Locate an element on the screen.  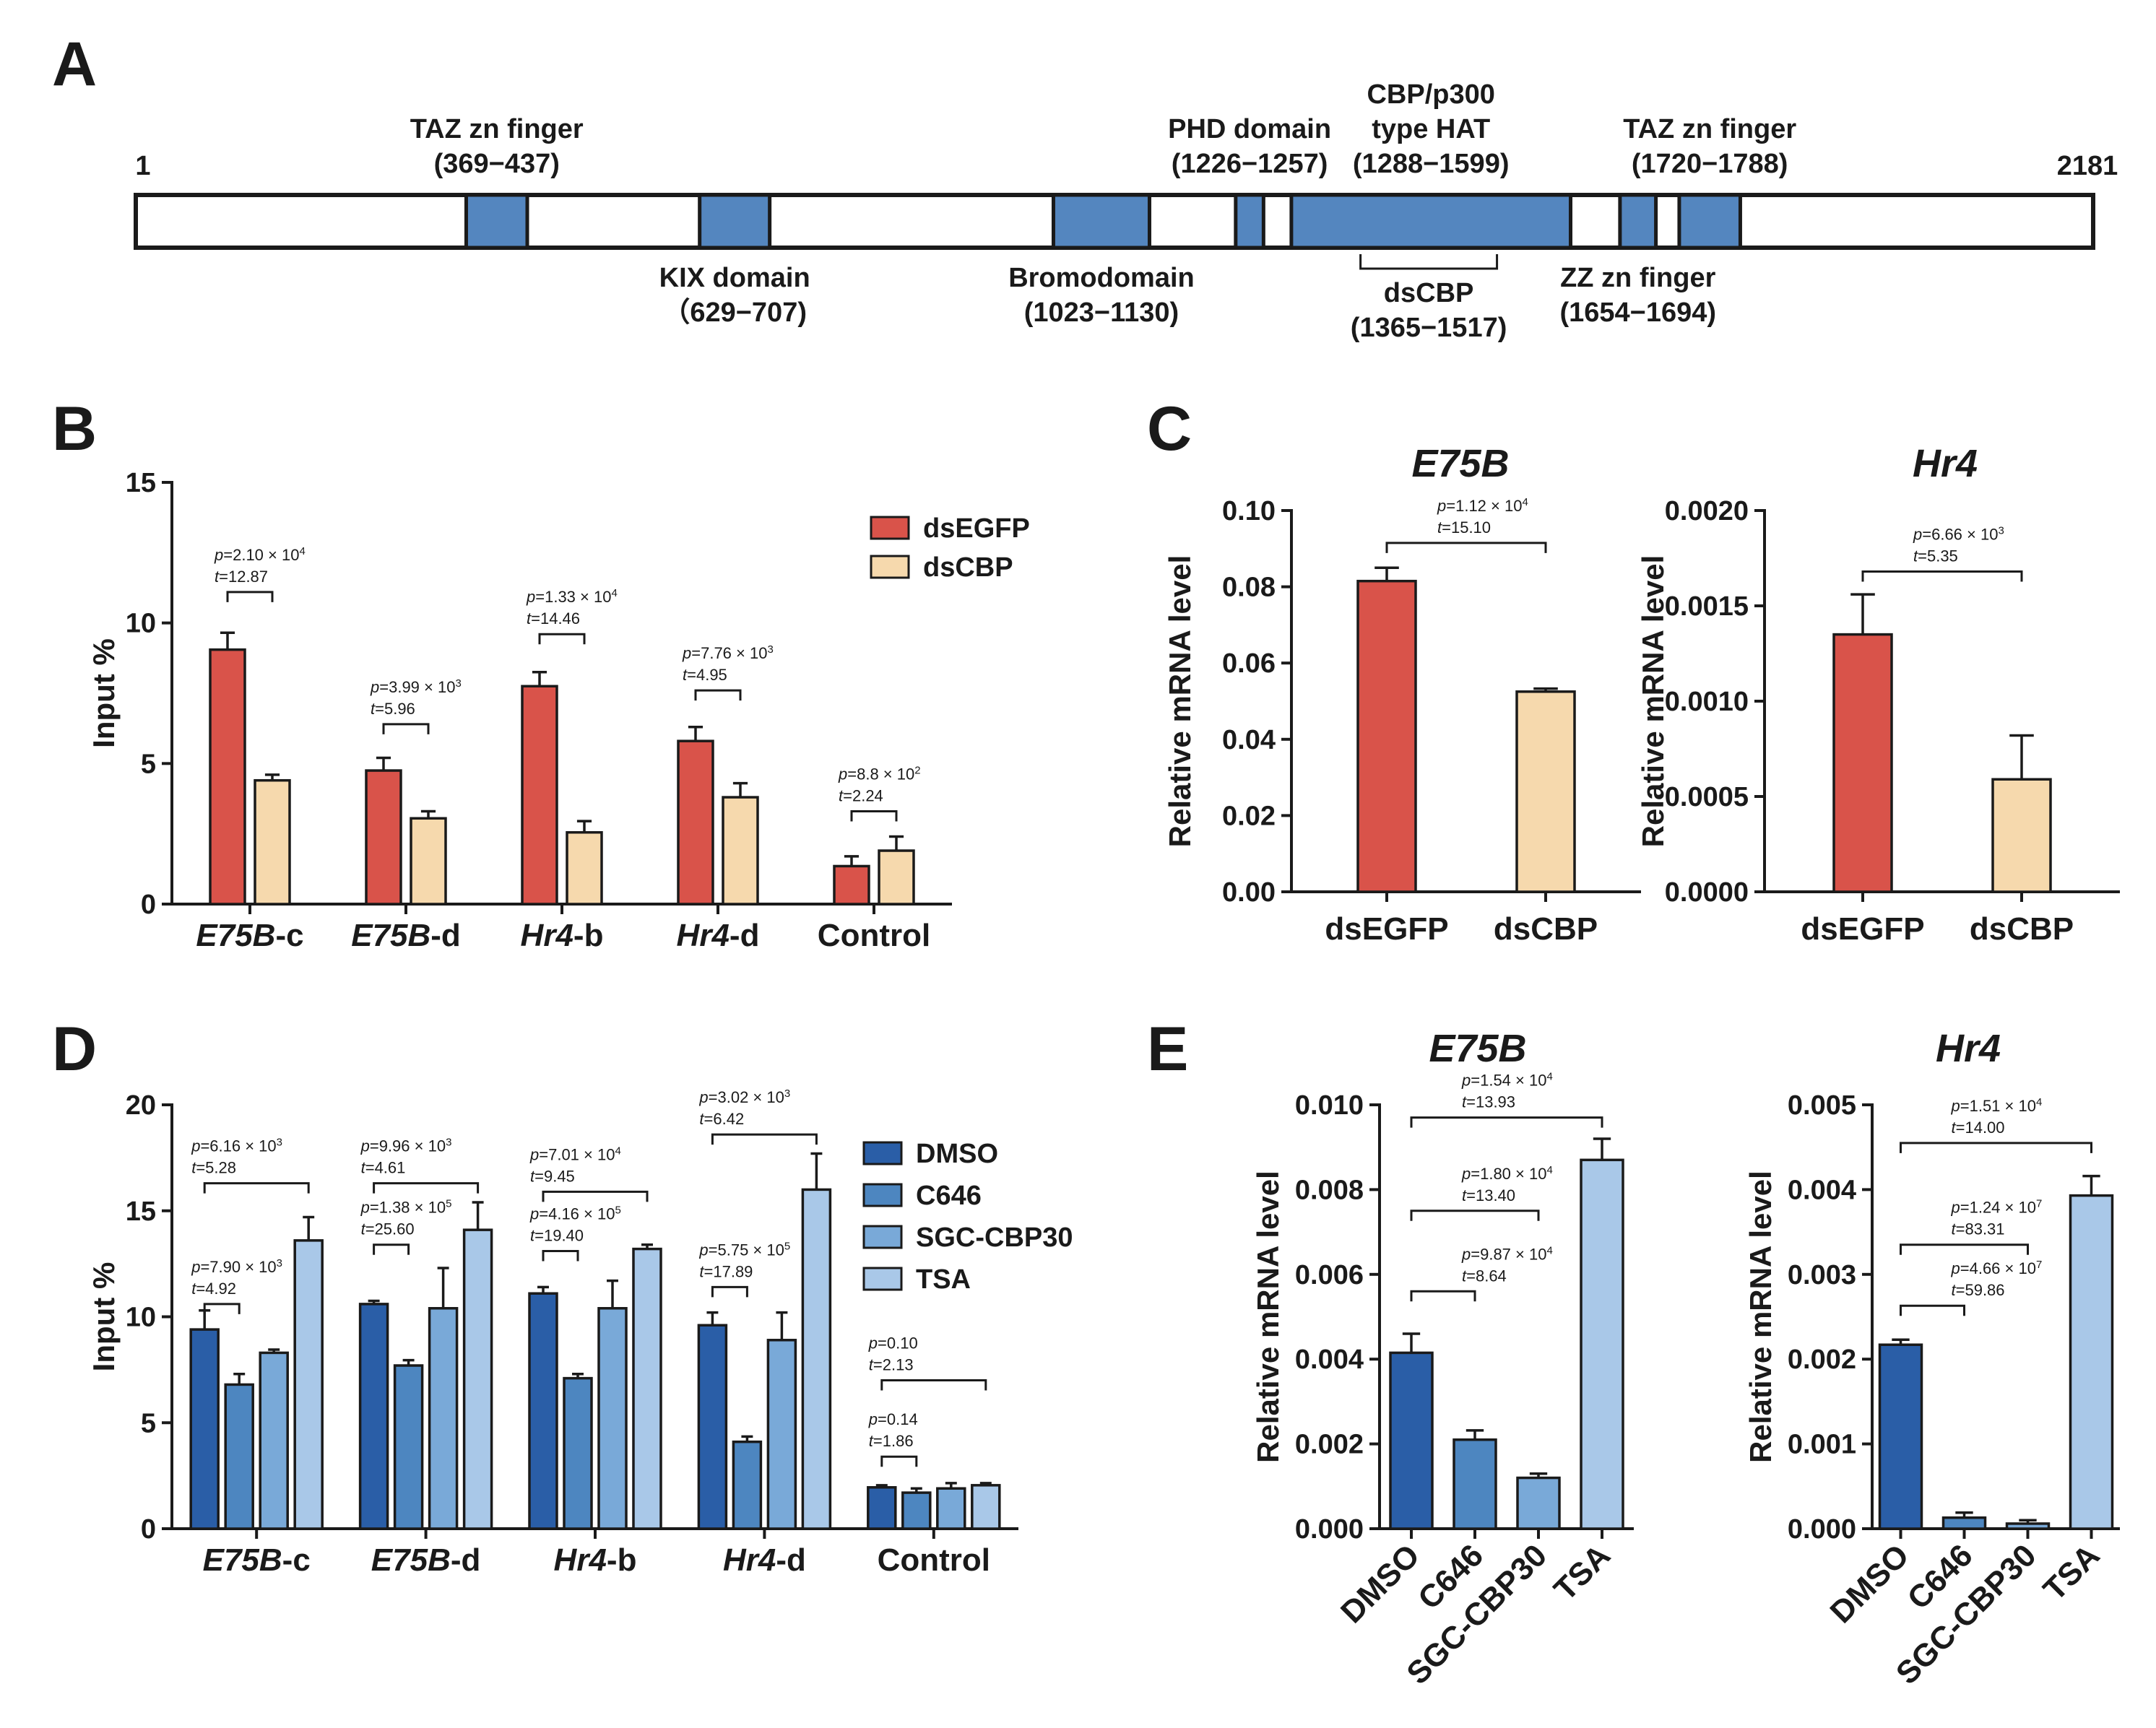
y-tick-label: 0.02 is located at coordinates (1249, 816).